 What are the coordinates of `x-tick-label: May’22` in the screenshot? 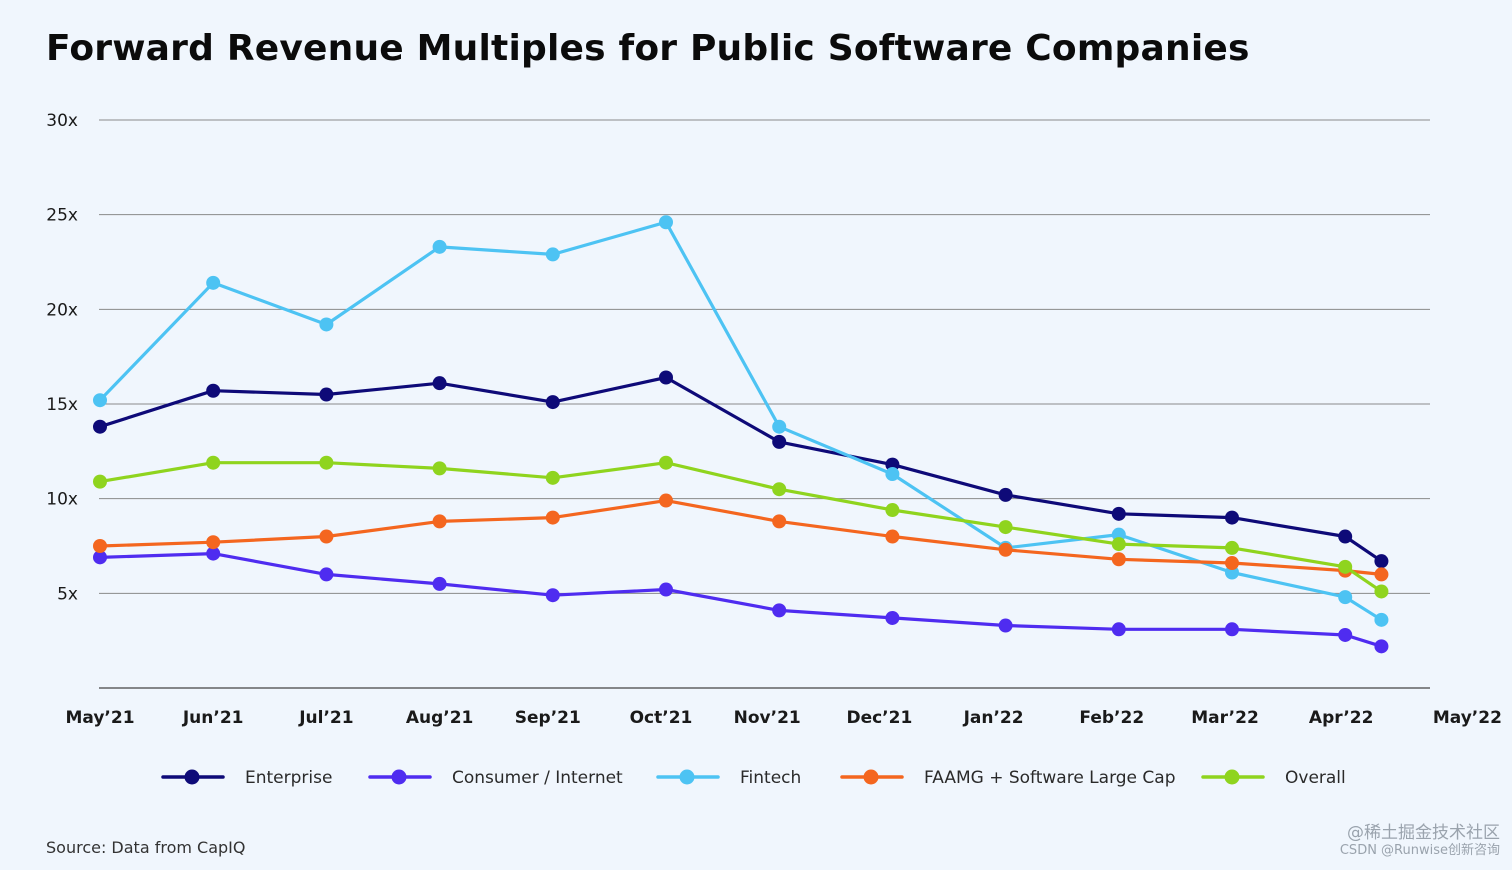 It's located at (1467, 718).